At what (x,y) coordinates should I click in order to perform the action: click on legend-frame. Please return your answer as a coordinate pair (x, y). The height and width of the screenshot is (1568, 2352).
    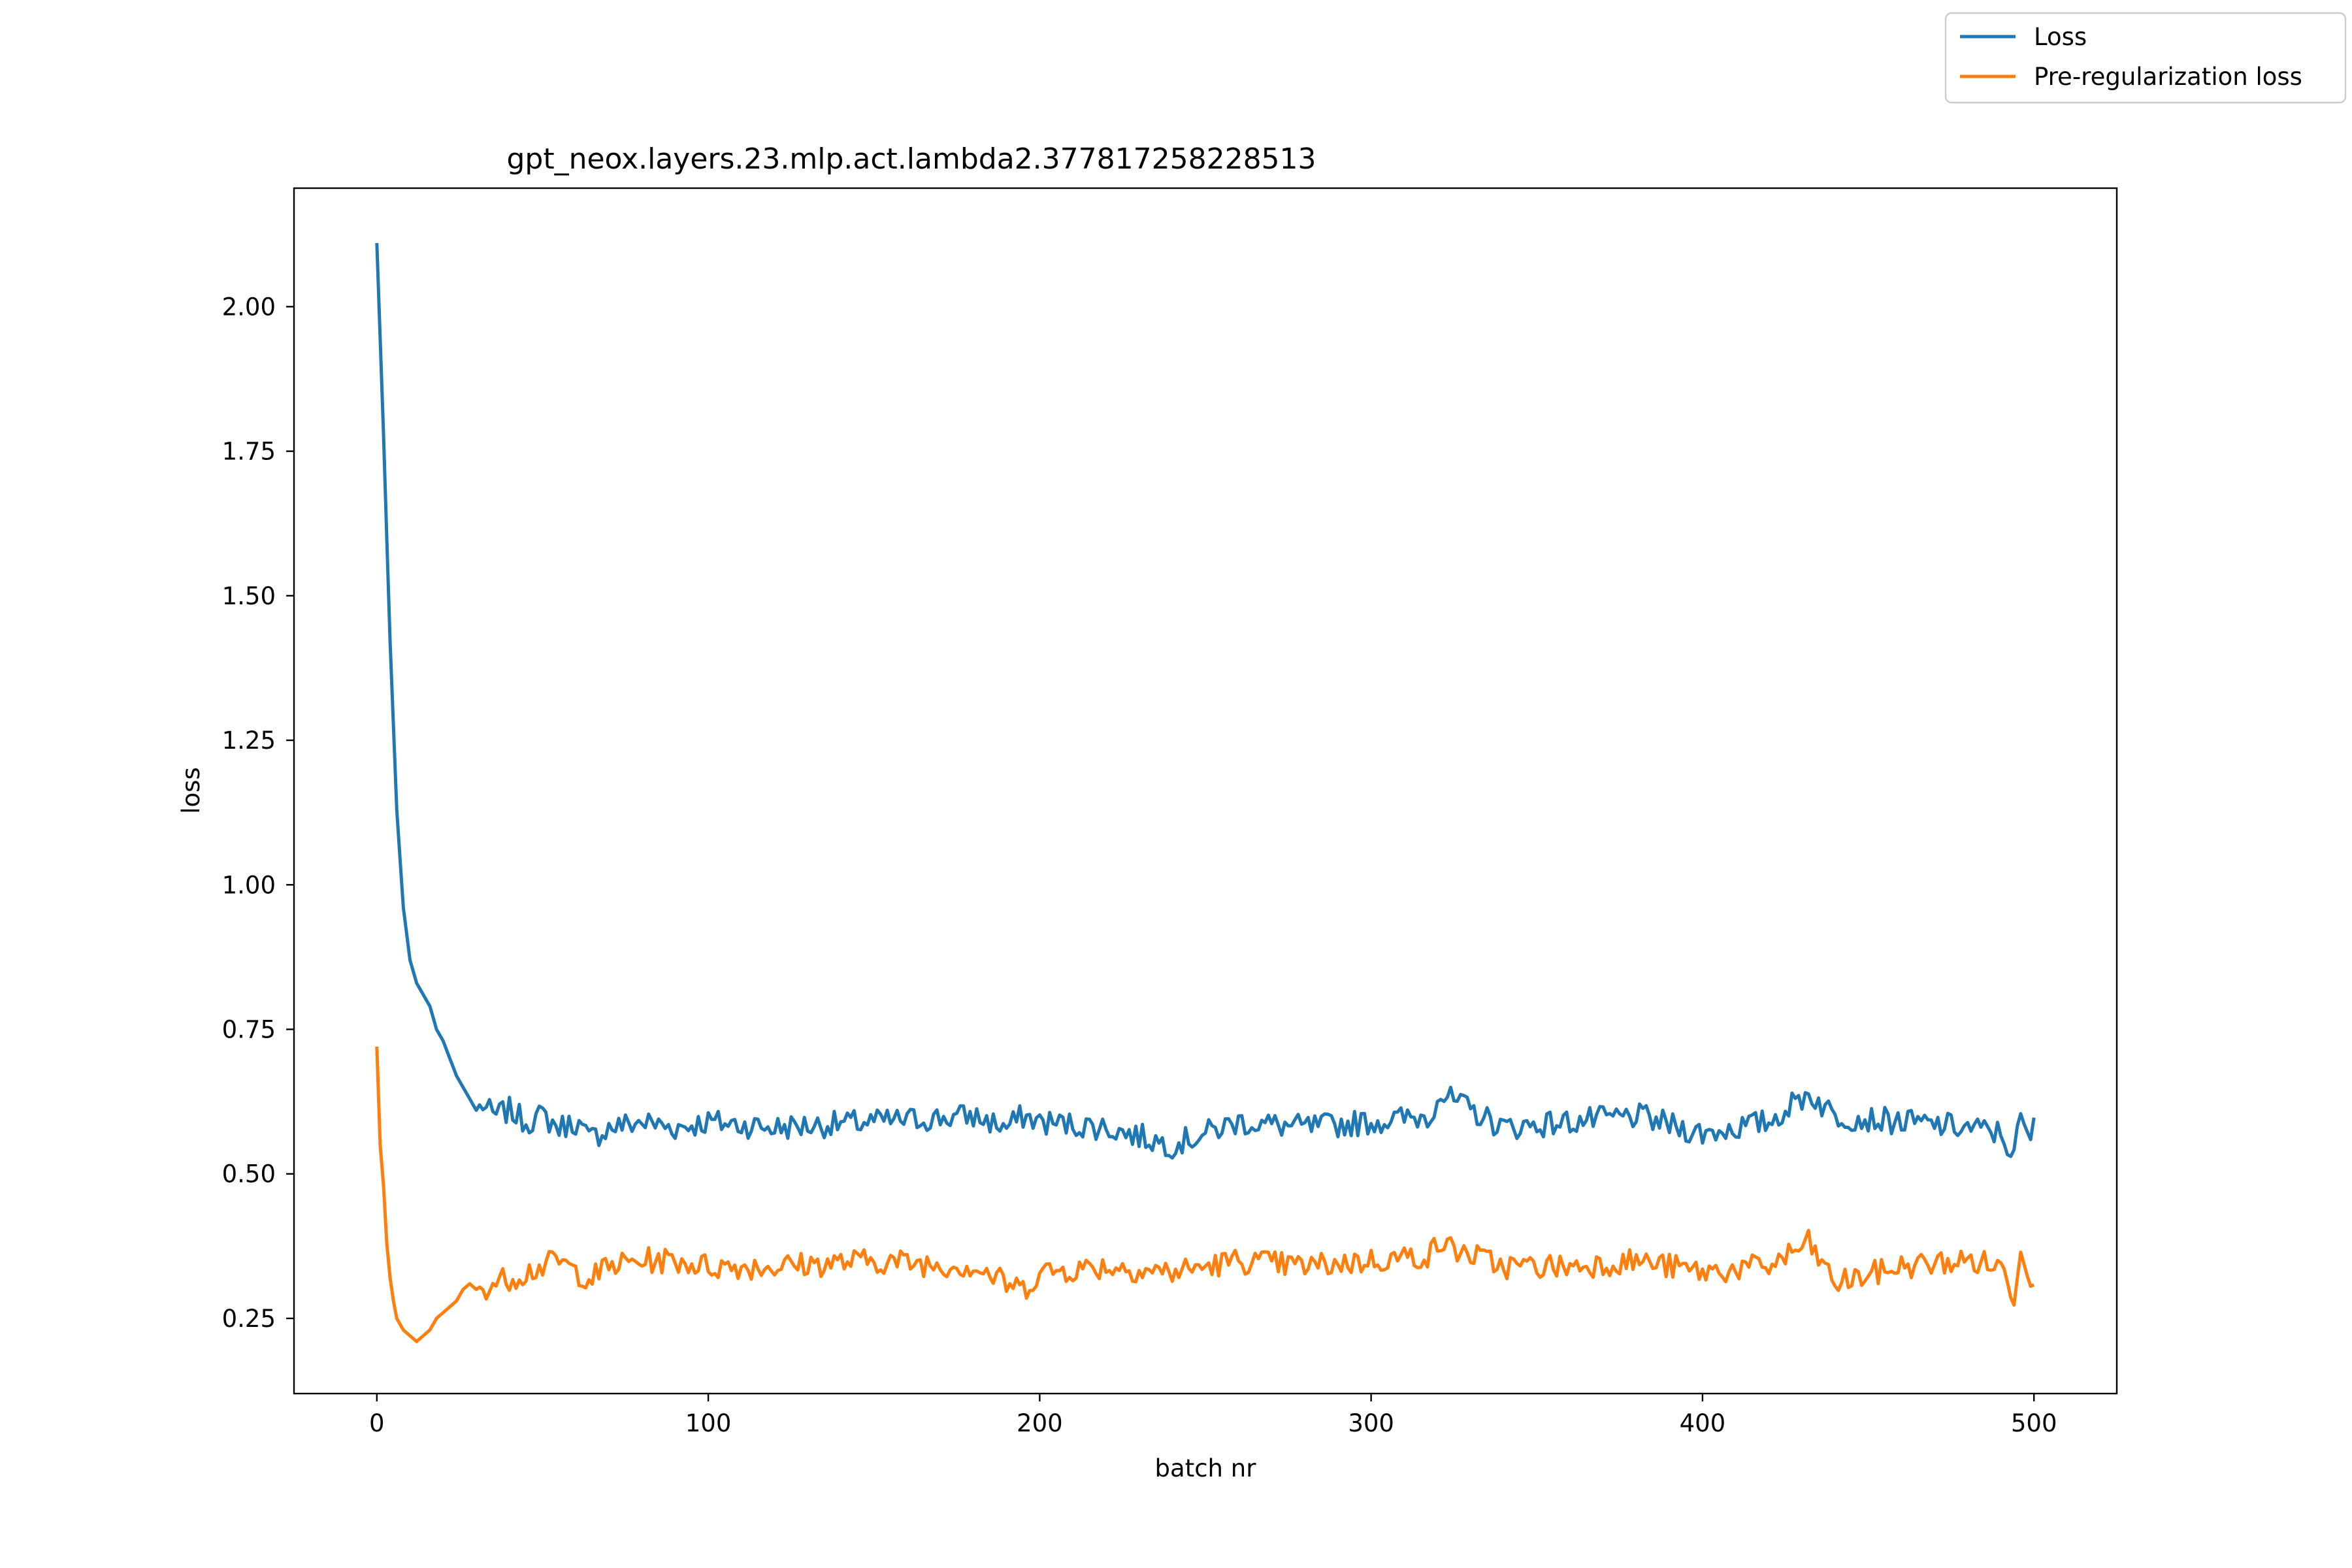
    Looking at the image, I should click on (2145, 58).